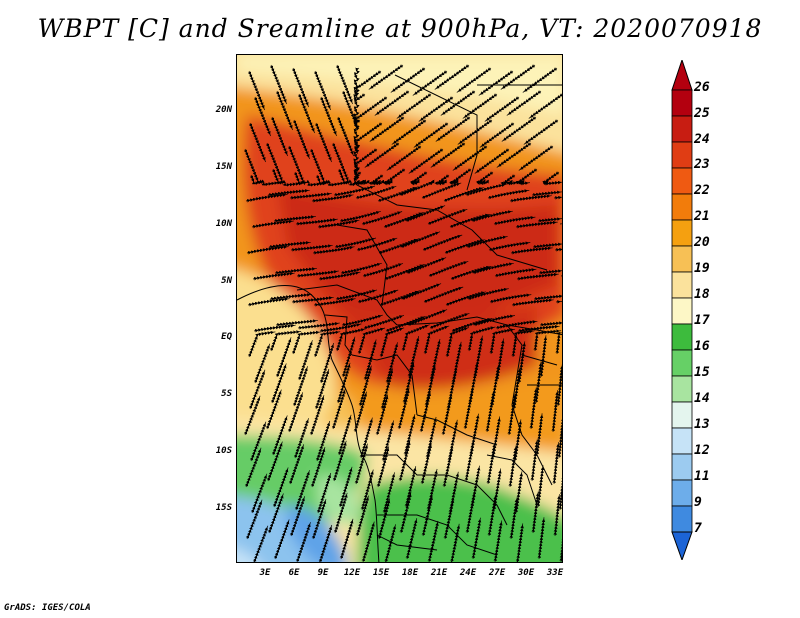 The image size is (800, 618). Describe the element at coordinates (381, 573) in the screenshot. I see `lon-label-15e: 15E` at that location.